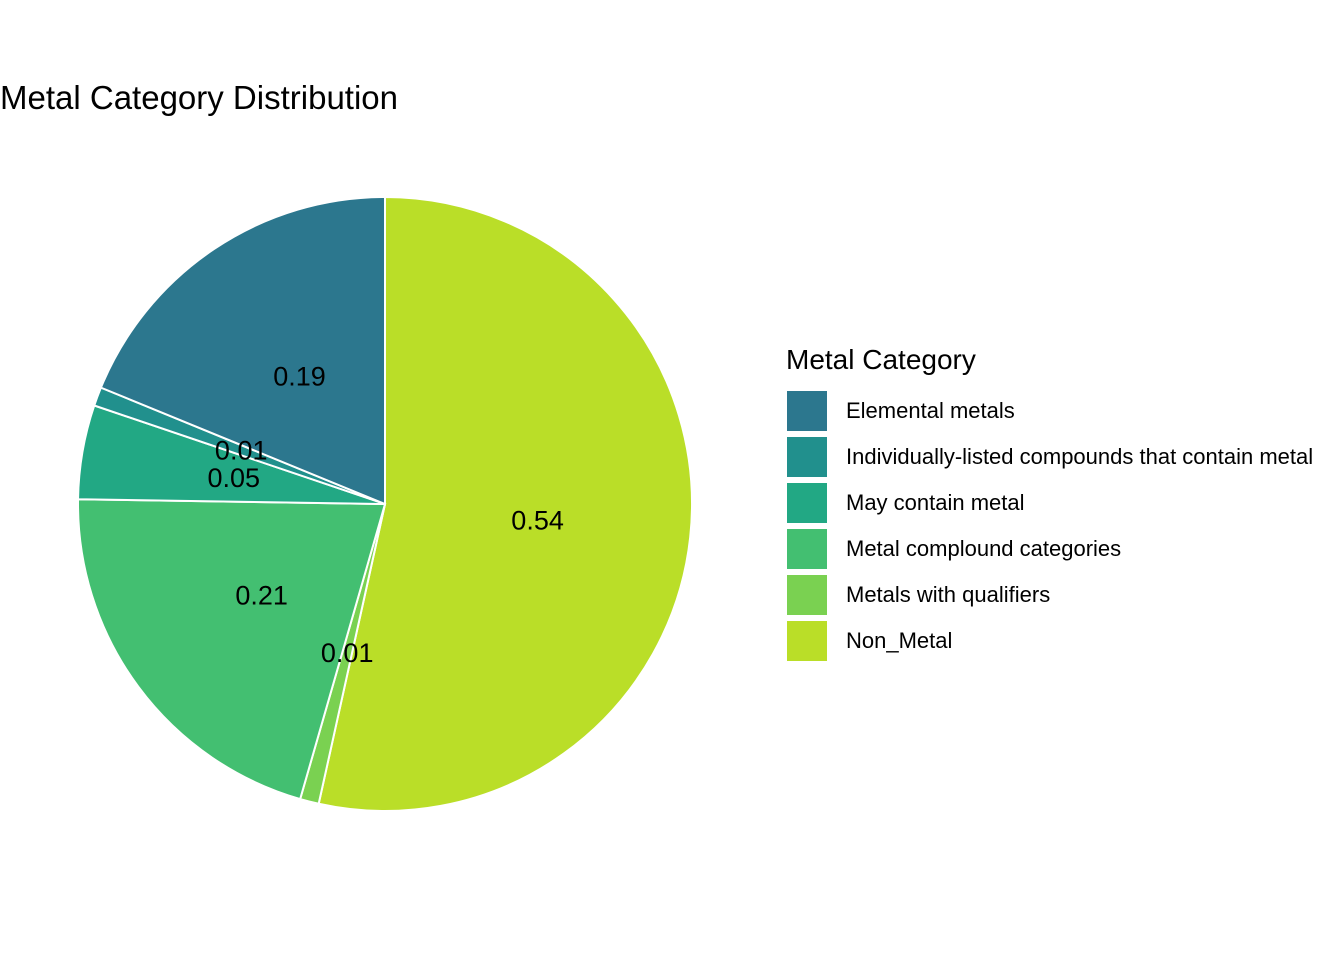  I want to click on legend-item: Metal complound categories, so click(1049, 549).